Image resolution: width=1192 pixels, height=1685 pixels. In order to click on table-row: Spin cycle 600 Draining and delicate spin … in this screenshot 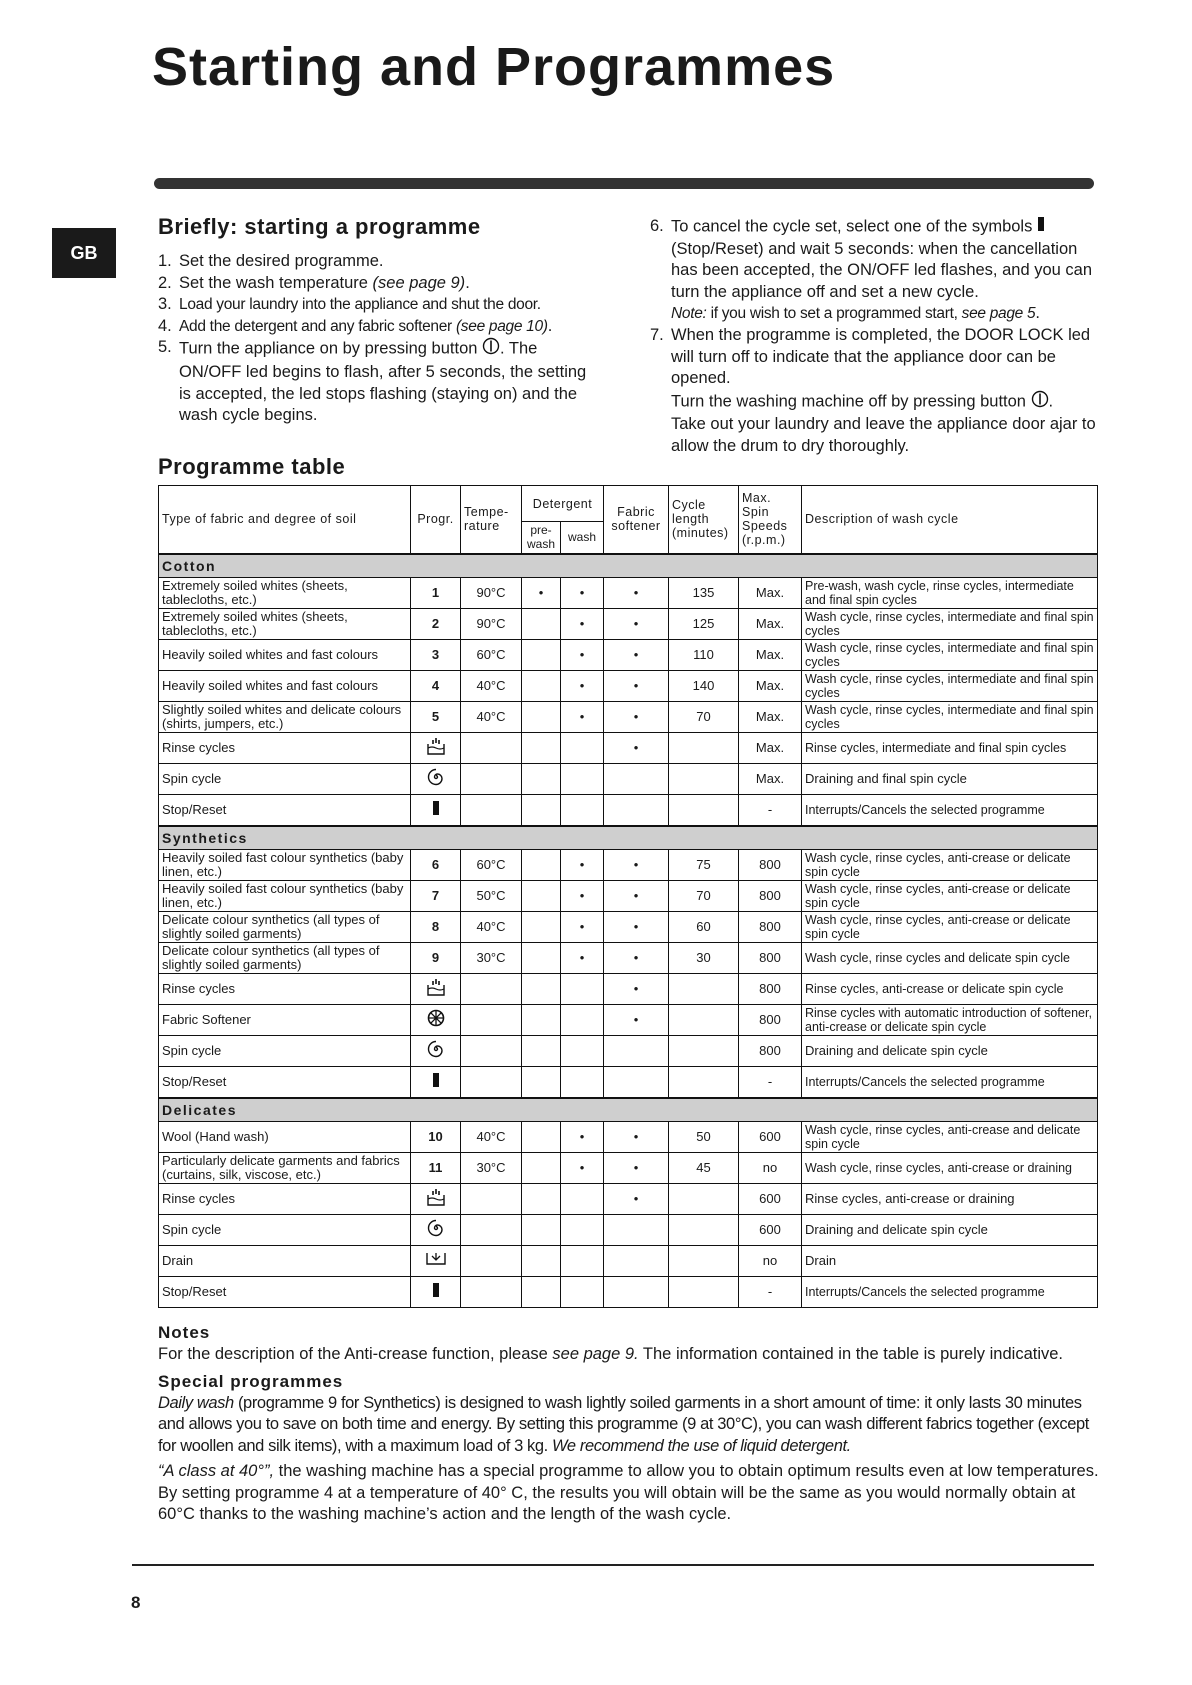, I will do `click(628, 1229)`.